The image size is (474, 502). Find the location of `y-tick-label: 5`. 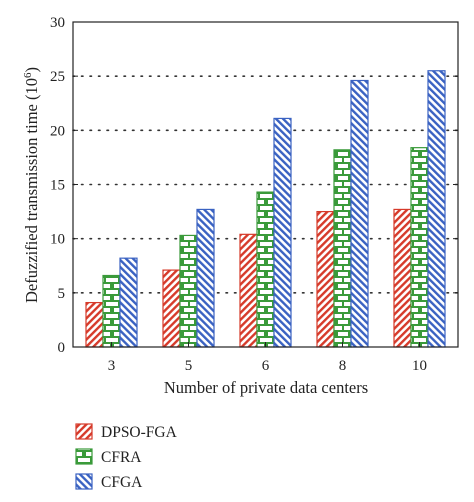

y-tick-label: 5 is located at coordinates (62, 294).